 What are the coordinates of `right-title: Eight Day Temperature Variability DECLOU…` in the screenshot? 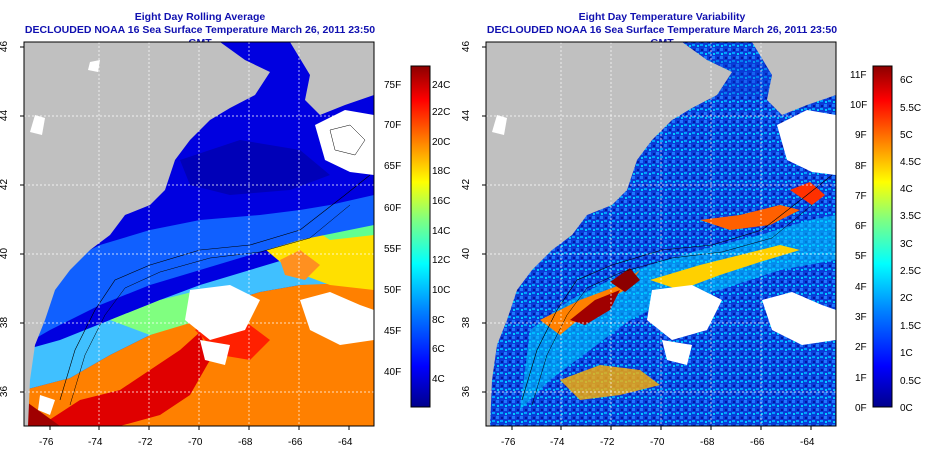 It's located at (662, 30).